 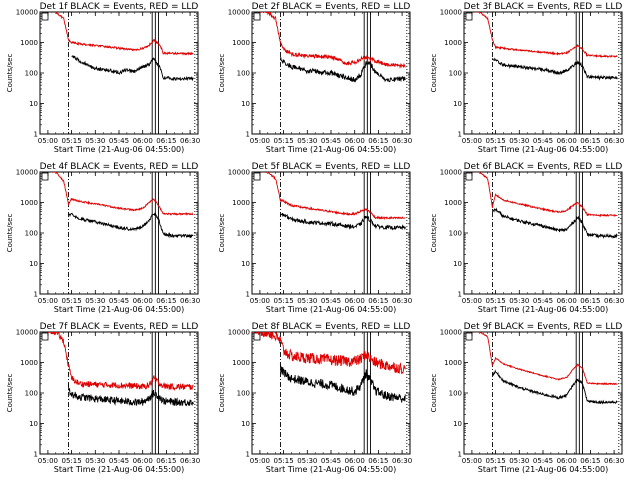 I want to click on chart-title: Det 8f BLACK = Events, RED = LLD, so click(x=331, y=327).